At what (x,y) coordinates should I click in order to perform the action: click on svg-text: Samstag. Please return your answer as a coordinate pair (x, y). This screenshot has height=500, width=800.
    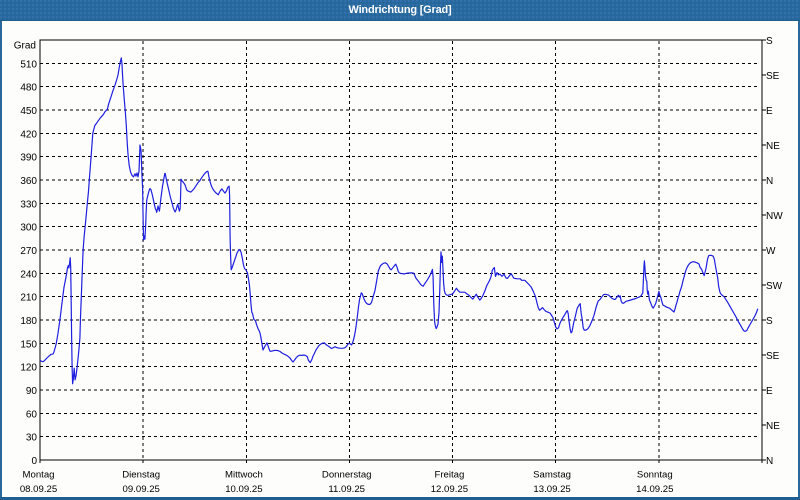
    Looking at the image, I should click on (552, 475).